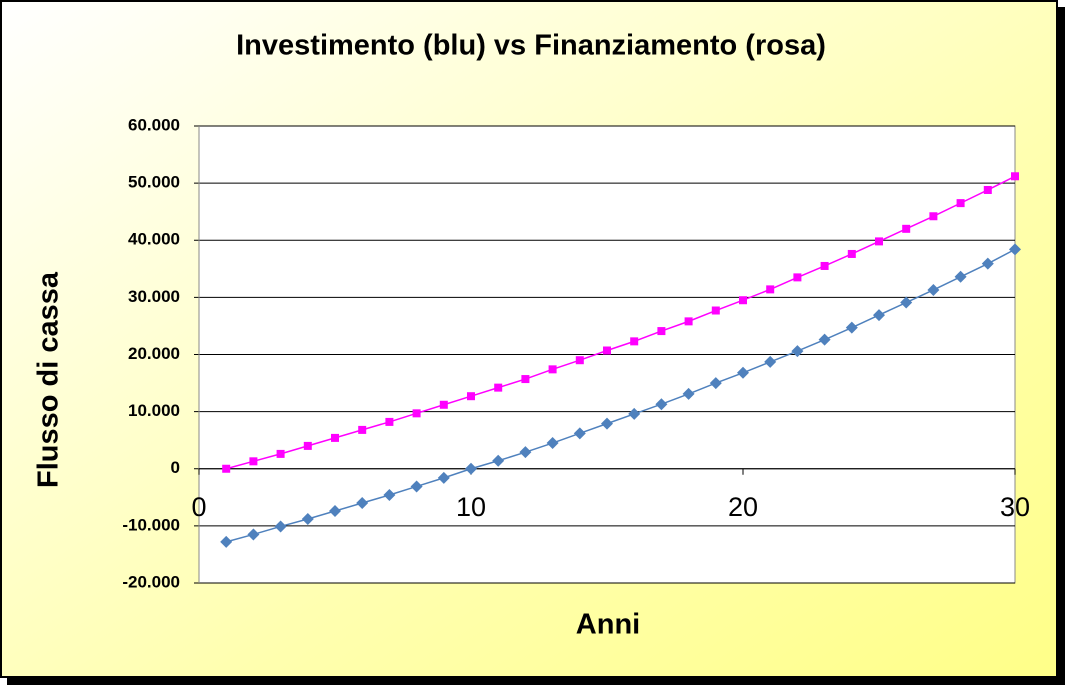 This screenshot has height=685, width=1065. What do you see at coordinates (154, 124) in the screenshot?
I see `y-tick-label: 60.000` at bounding box center [154, 124].